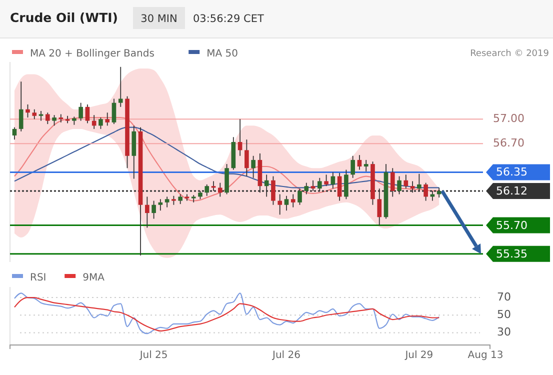 The image size is (553, 375). I want to click on x-tick-label: Jul 29, so click(419, 355).